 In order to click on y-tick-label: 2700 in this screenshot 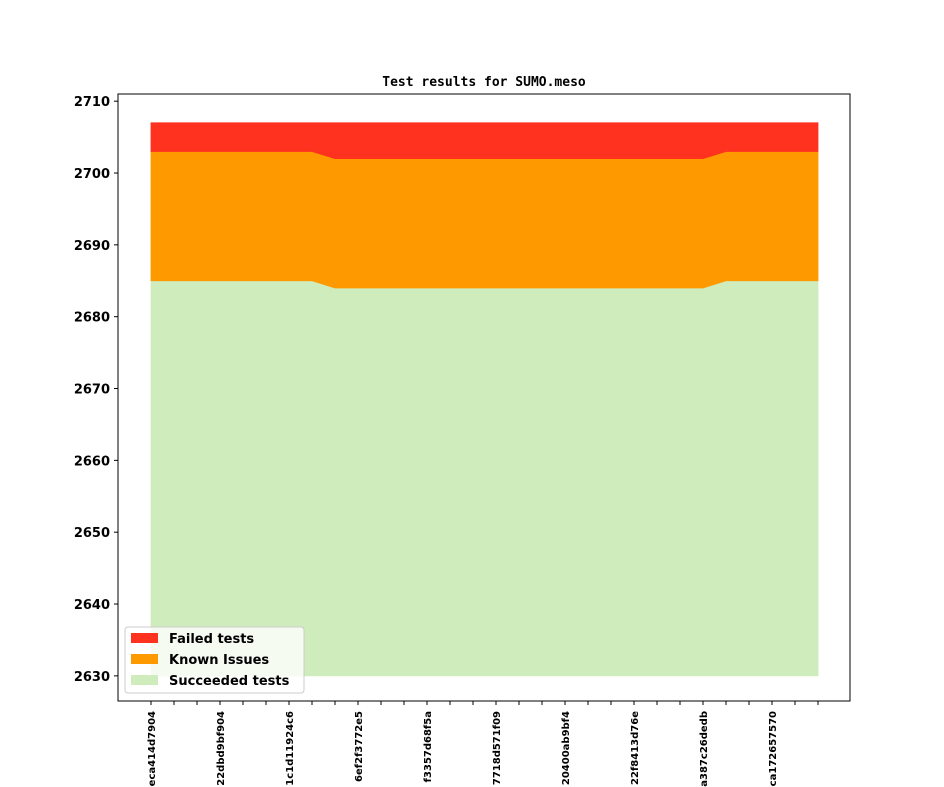, I will do `click(92, 174)`.